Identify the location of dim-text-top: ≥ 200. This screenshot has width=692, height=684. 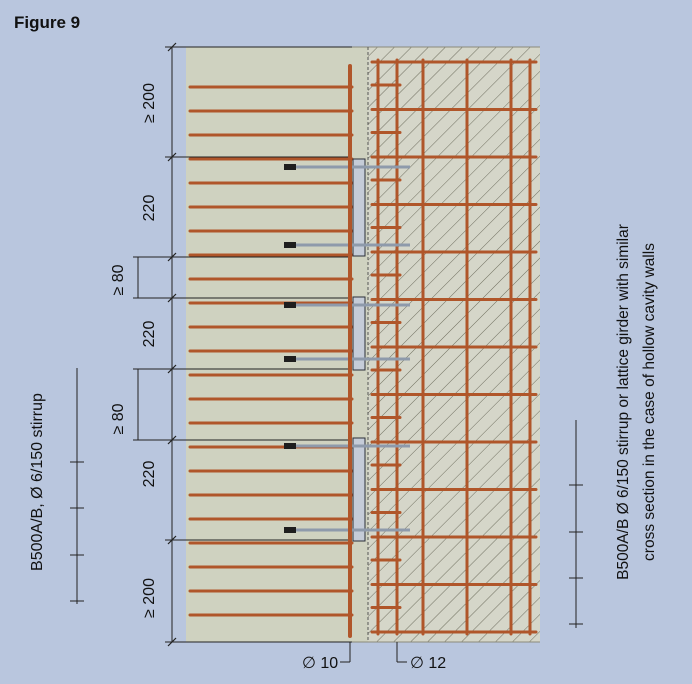
(149, 103).